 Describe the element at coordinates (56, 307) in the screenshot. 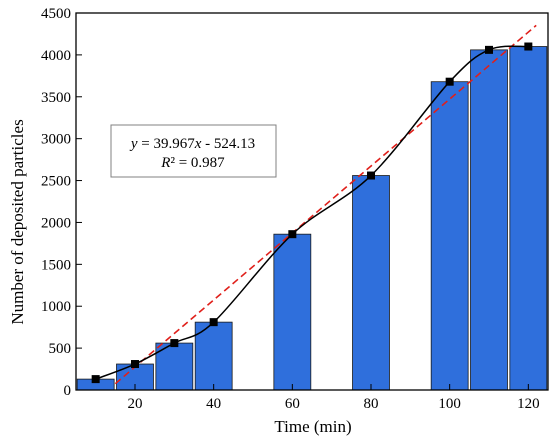

I see `y-tick-label: 1000` at that location.